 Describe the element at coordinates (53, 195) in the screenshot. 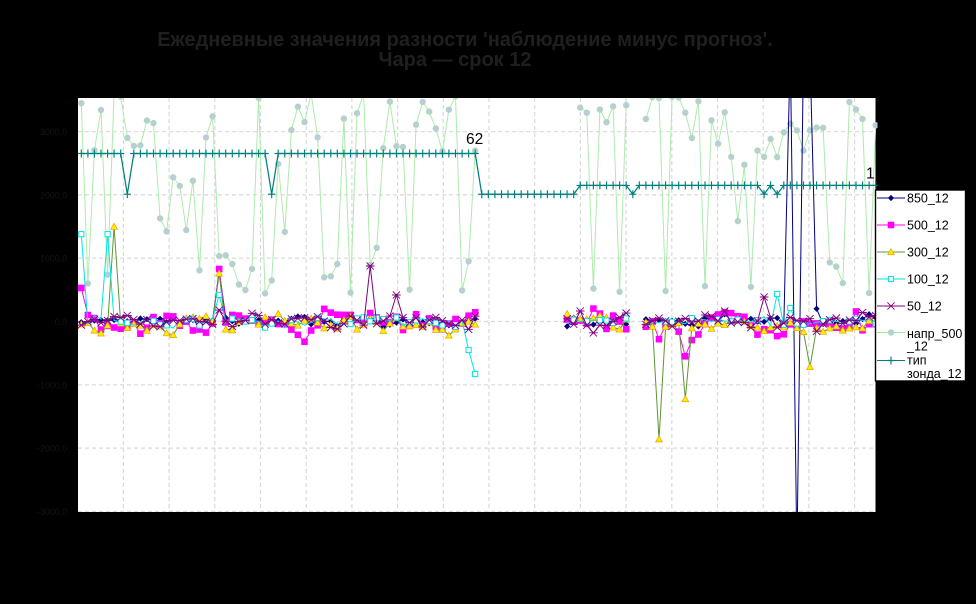

I see `svg-text: 2000,0` at that location.